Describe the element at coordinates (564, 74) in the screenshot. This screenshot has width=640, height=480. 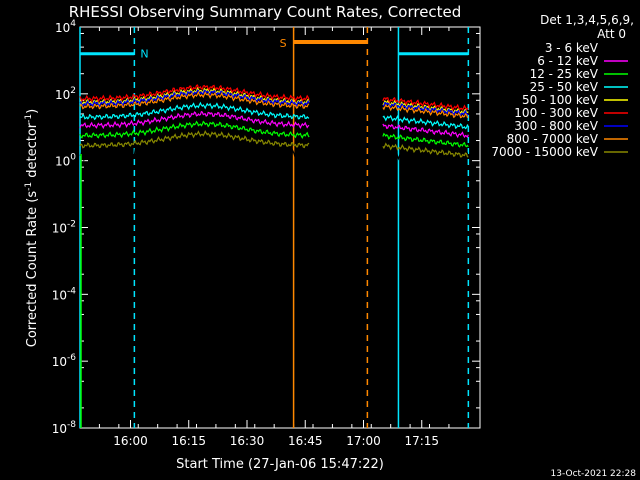
I see `legend-label-2: 12 - 25 keV` at that location.